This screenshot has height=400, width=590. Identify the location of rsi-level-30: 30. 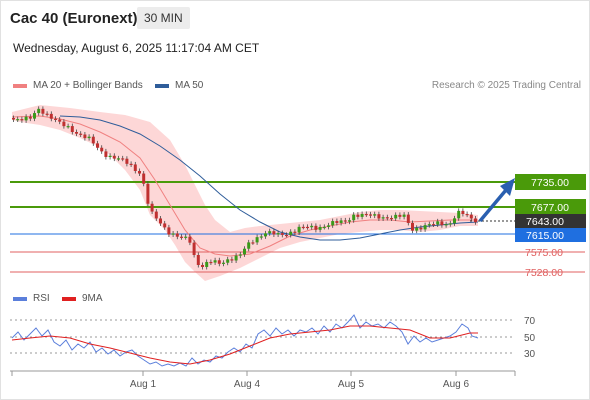
(530, 354).